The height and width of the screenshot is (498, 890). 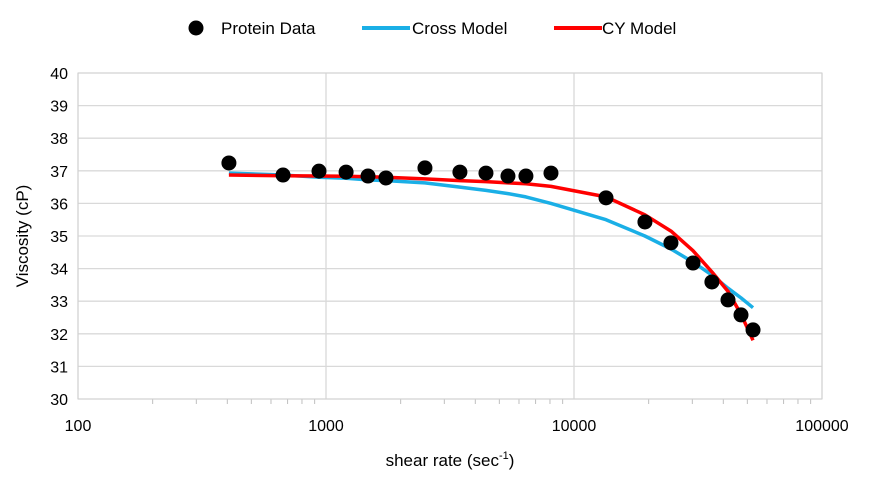 What do you see at coordinates (59, 172) in the screenshot?
I see `y-tick-label: 37` at bounding box center [59, 172].